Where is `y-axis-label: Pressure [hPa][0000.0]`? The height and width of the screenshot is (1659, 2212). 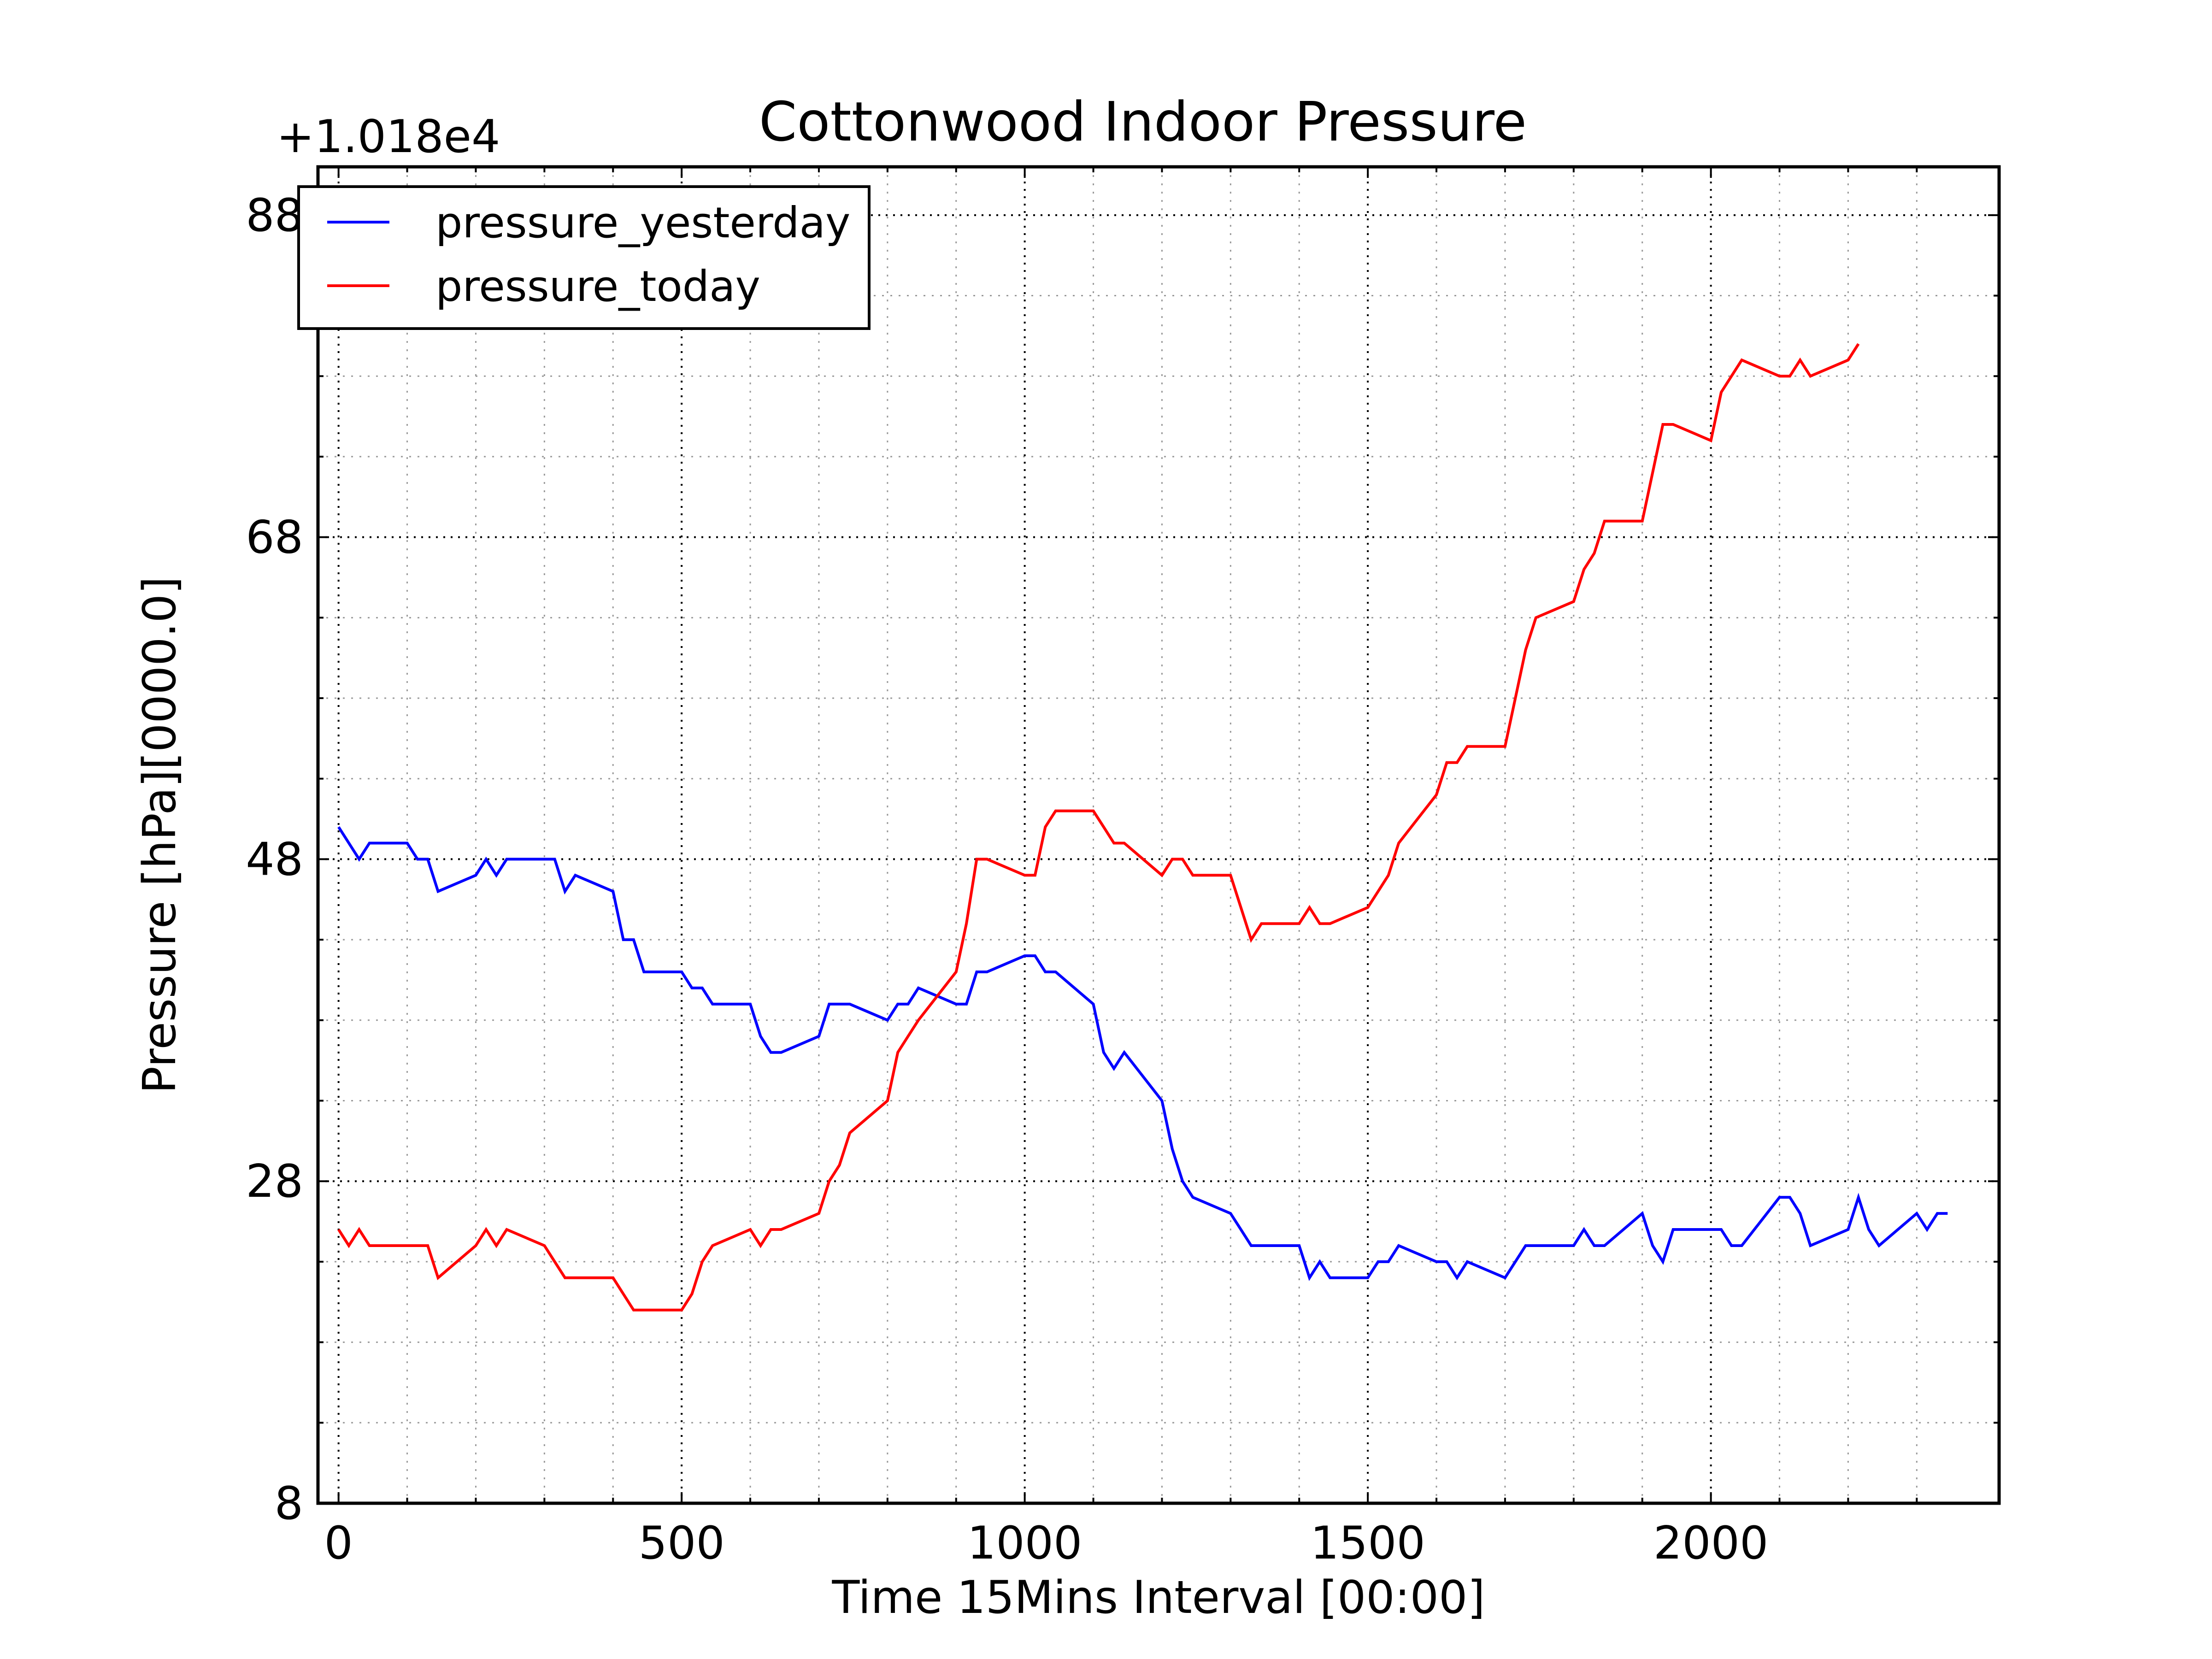
y-axis-label: Pressure [hPa][0000.0] is located at coordinates (160, 835).